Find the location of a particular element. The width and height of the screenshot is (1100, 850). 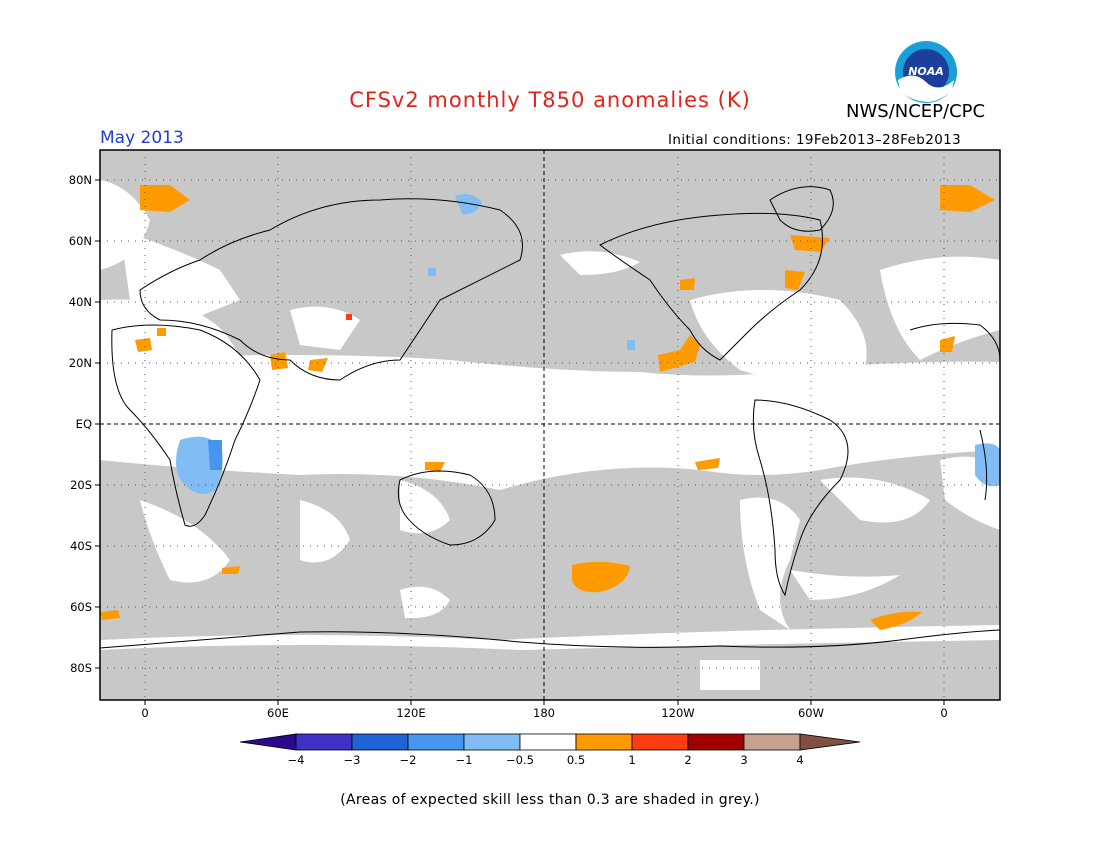

lon-label: 60E is located at coordinates (278, 713).